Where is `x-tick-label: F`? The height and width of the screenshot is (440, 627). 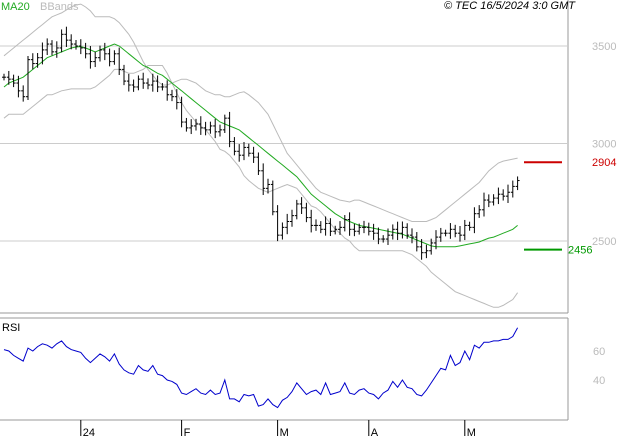
x-tick-label: F is located at coordinates (187, 433).